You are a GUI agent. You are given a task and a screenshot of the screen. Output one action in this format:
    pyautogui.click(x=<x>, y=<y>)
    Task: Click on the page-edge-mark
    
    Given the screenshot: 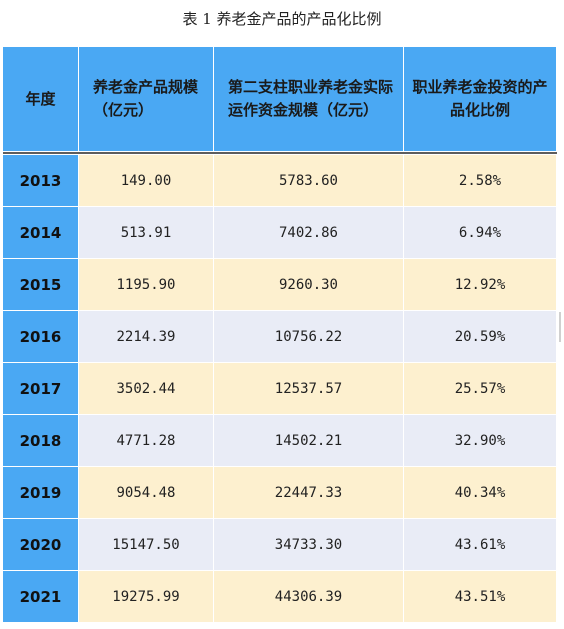 What is the action you would take?
    pyautogui.click(x=560, y=327)
    